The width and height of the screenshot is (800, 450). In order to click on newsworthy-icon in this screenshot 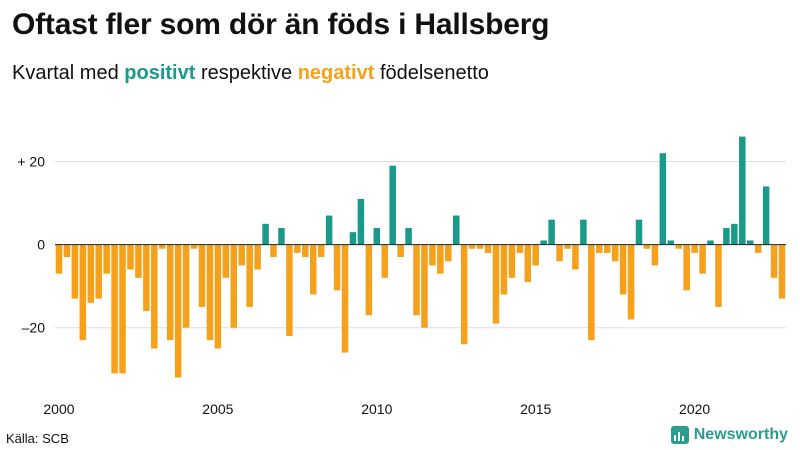, I will do `click(679, 435)`.